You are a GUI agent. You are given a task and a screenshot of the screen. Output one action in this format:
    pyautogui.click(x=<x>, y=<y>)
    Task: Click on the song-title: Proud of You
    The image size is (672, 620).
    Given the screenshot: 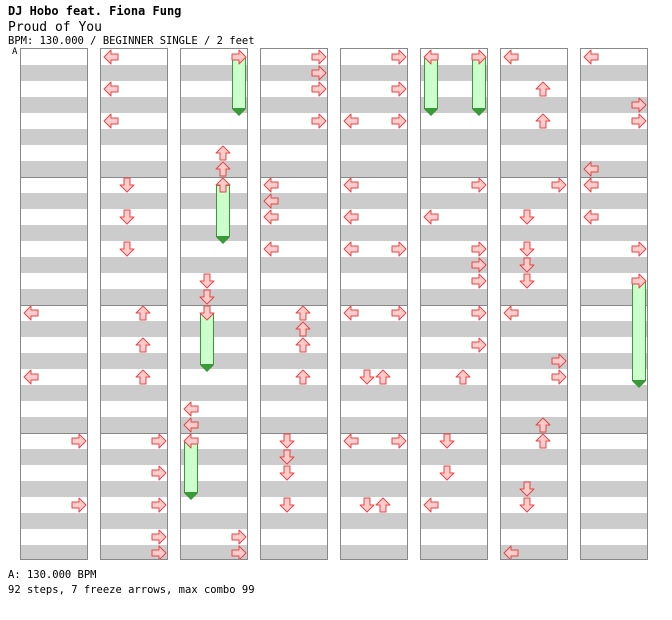 What is the action you would take?
    pyautogui.click(x=55, y=27)
    